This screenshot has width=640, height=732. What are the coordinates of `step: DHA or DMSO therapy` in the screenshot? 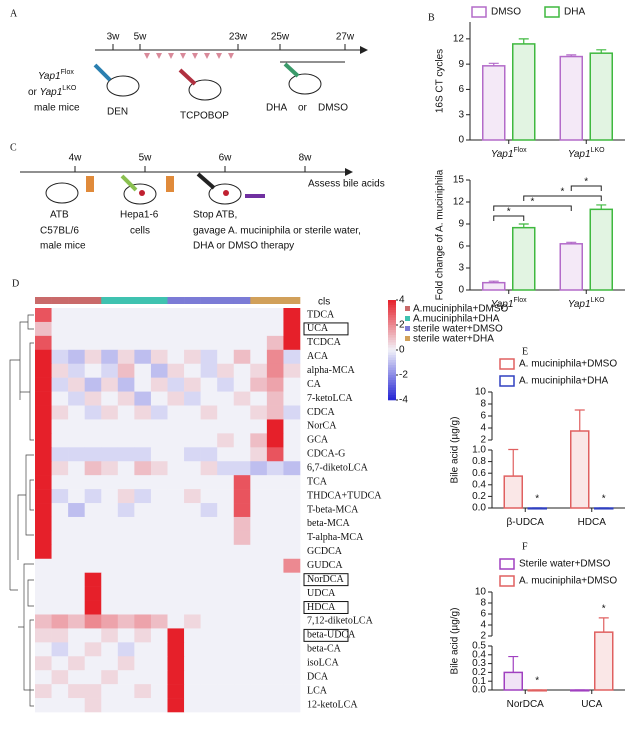 It's located at (243, 246).